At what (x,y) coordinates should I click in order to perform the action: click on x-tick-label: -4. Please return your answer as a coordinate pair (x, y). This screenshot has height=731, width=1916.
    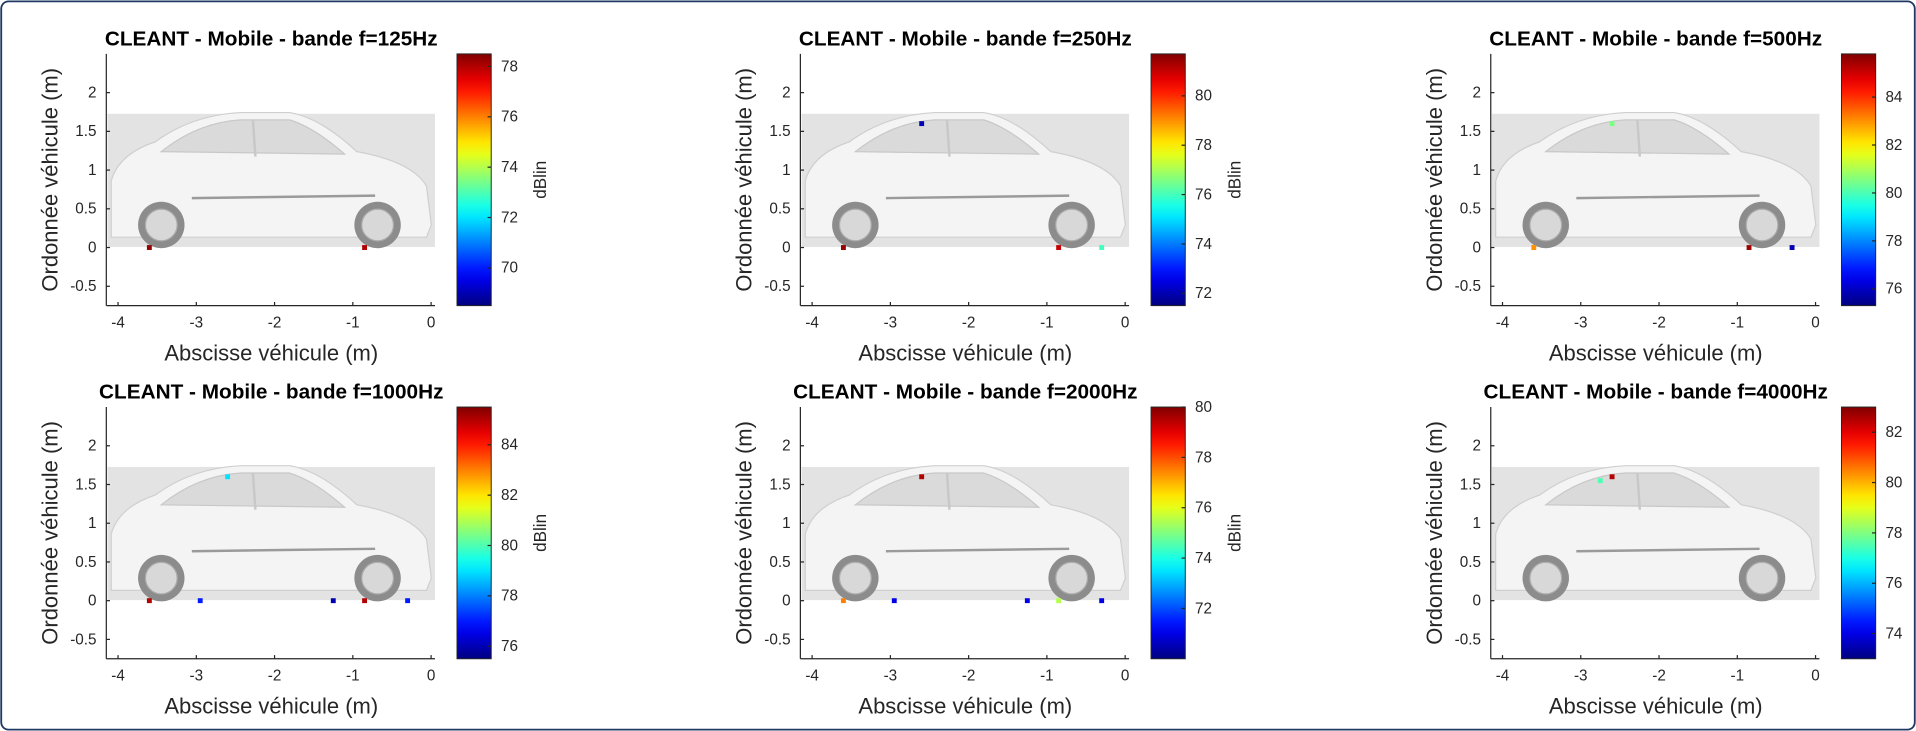
    Looking at the image, I should click on (118, 323).